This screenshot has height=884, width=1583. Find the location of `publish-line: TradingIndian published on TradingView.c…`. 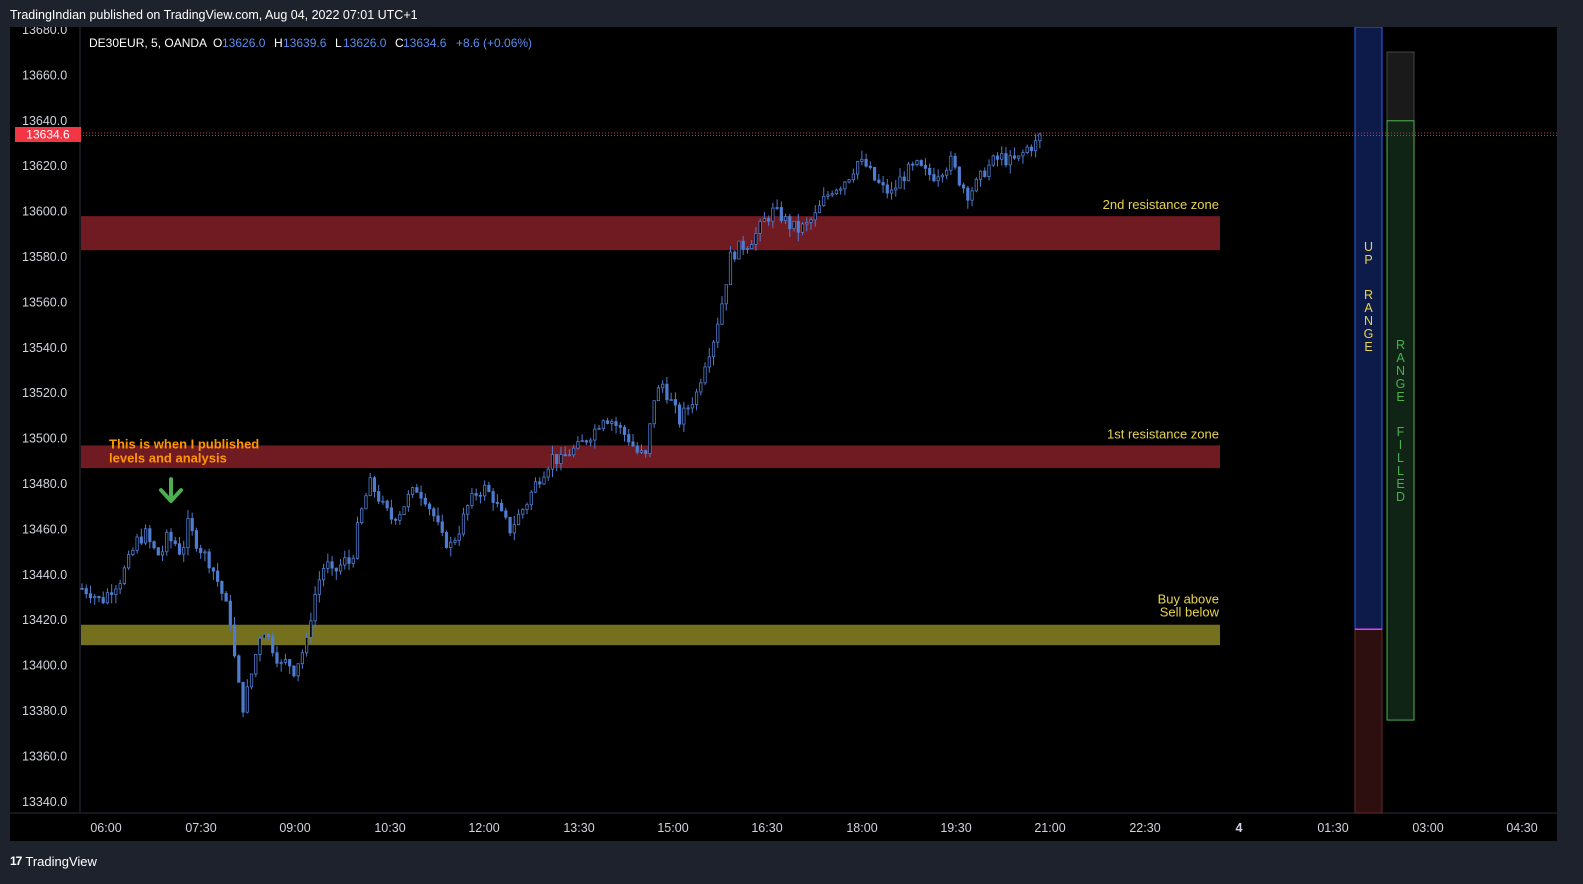

publish-line: TradingIndian published on TradingView.c… is located at coordinates (214, 15).